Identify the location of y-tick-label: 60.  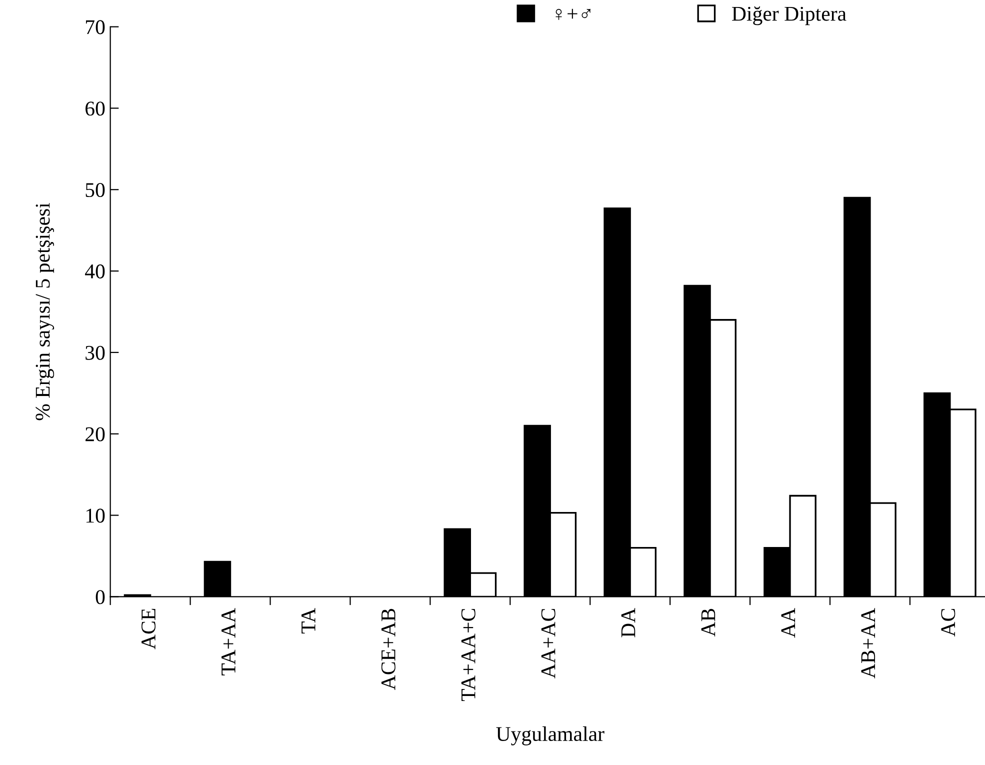
(95, 109).